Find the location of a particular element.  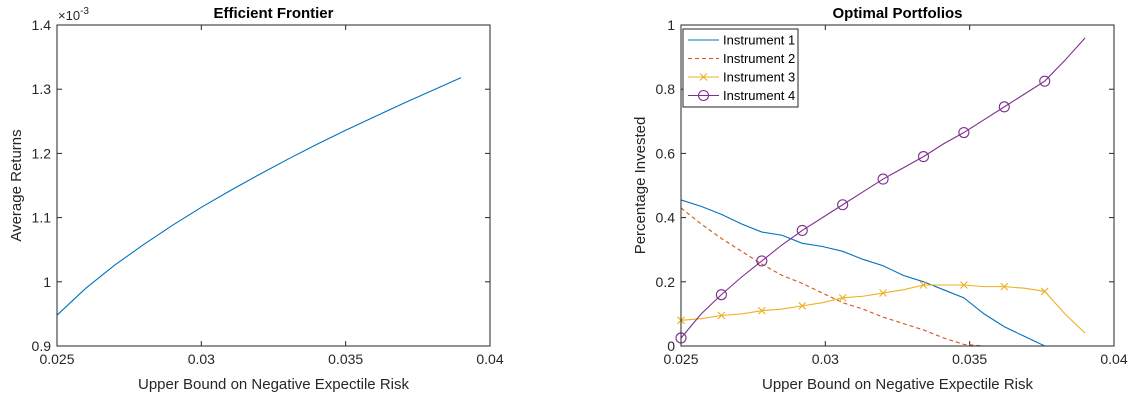

y-tick-label: 1.1 is located at coordinates (42, 218).